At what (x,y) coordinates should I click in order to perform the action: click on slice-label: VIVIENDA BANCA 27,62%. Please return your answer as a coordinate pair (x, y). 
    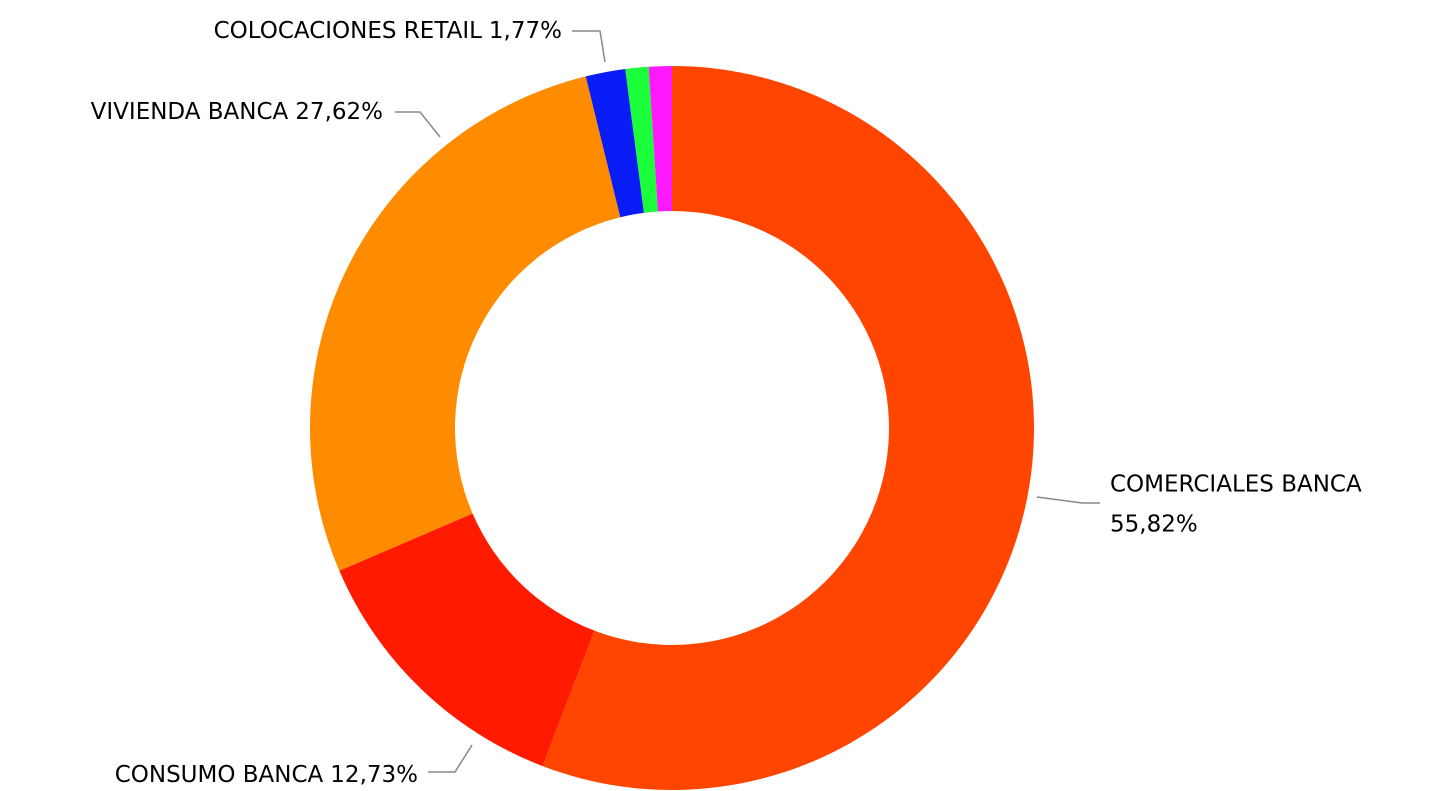
    Looking at the image, I should click on (237, 112).